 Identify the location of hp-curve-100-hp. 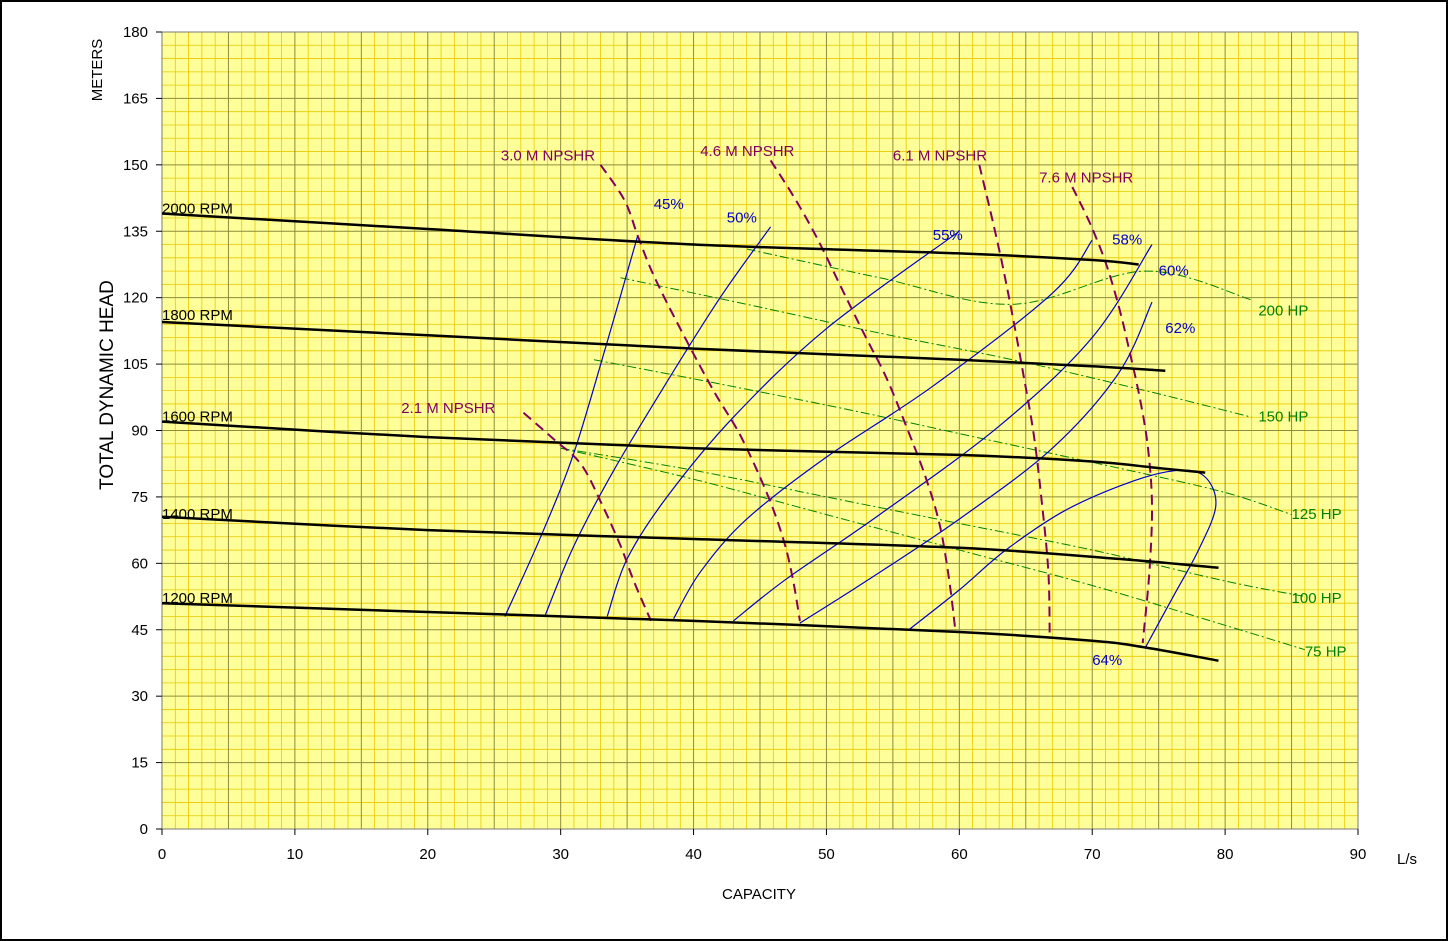
(932, 522).